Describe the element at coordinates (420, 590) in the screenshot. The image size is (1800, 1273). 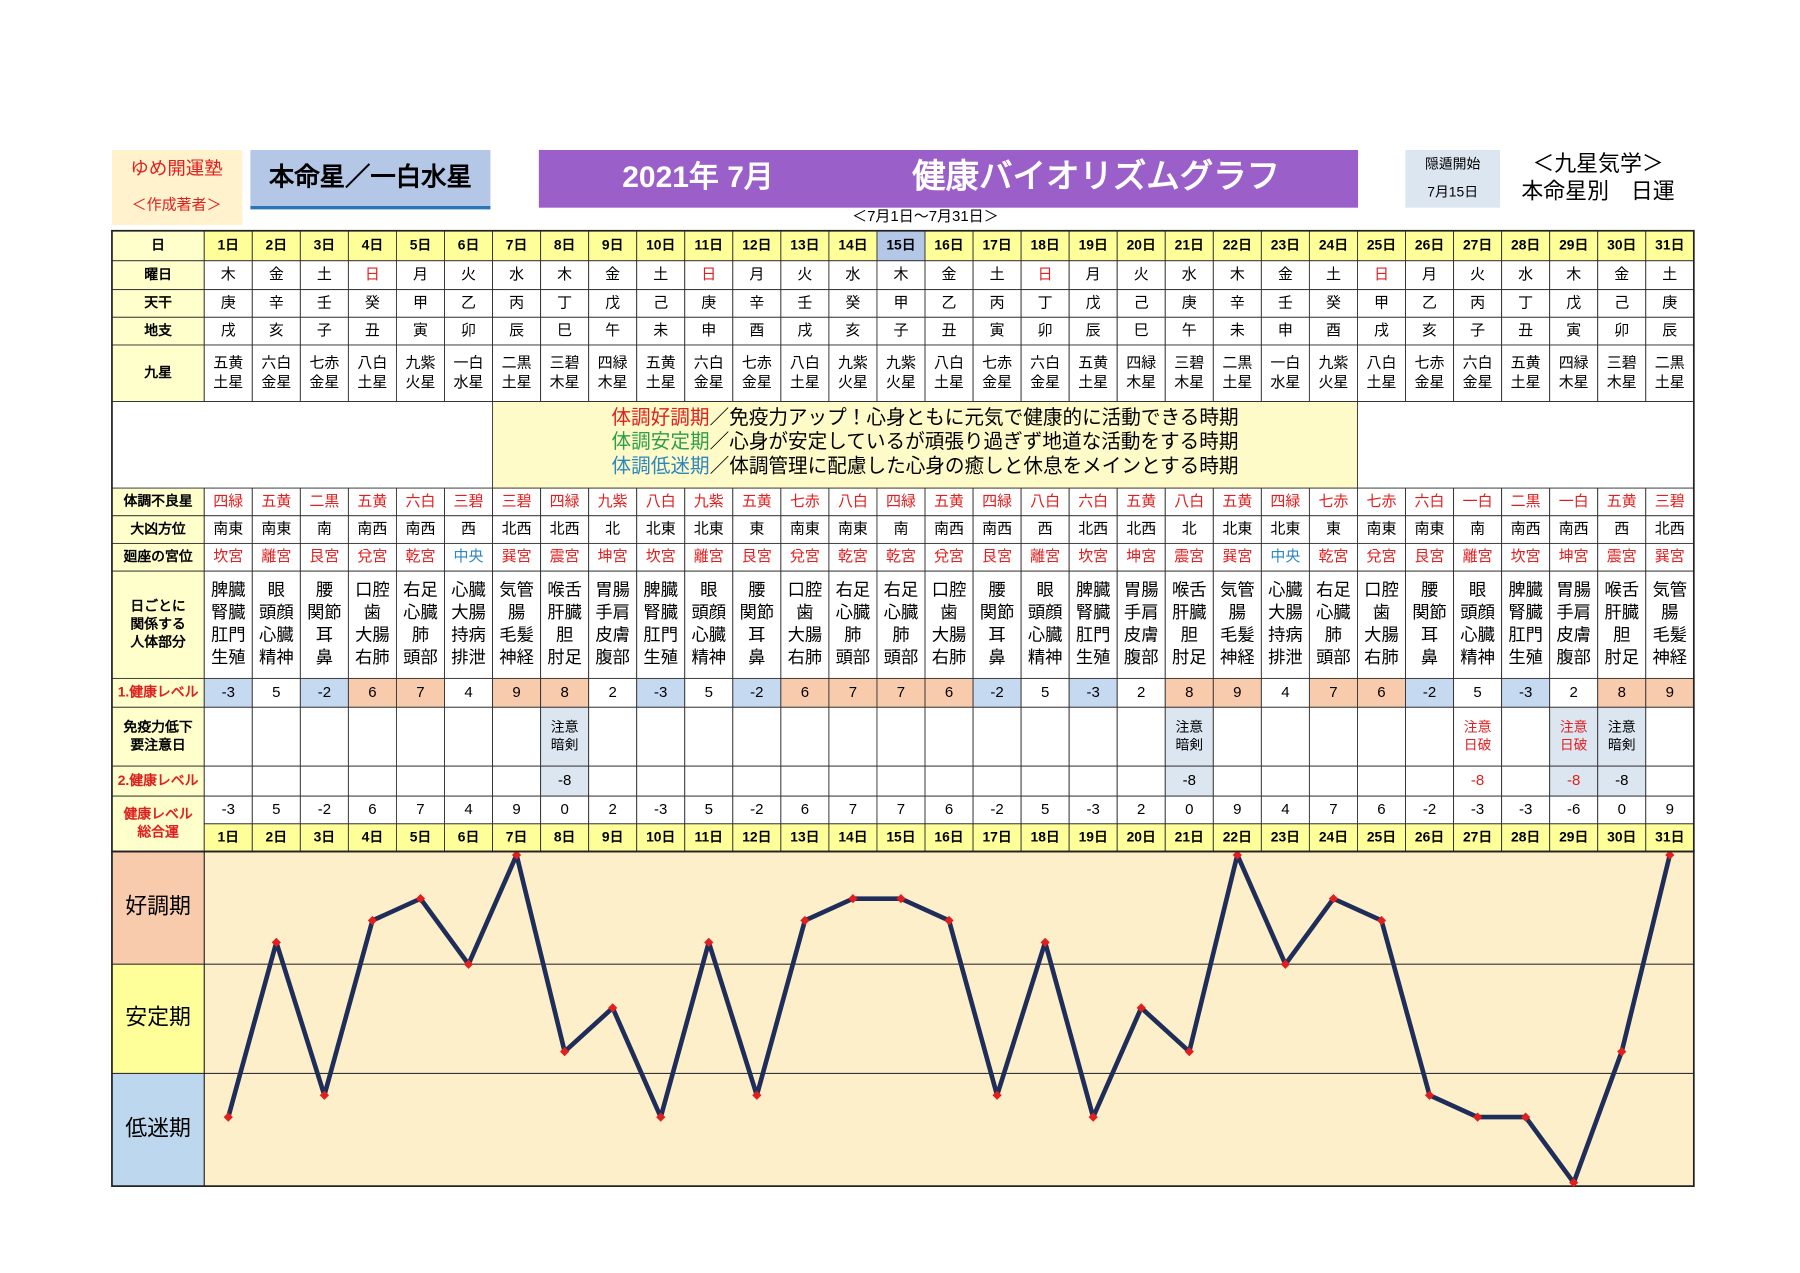
I see `cell-text: 右足` at that location.